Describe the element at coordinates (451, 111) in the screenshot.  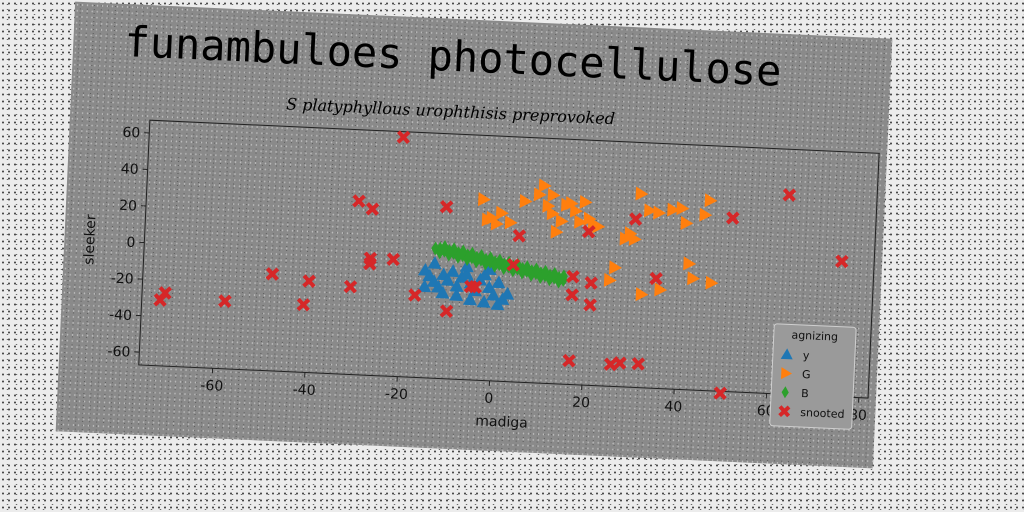
I see `chart-subtitle: S platyphyllous urophthisis preprovoked` at that location.